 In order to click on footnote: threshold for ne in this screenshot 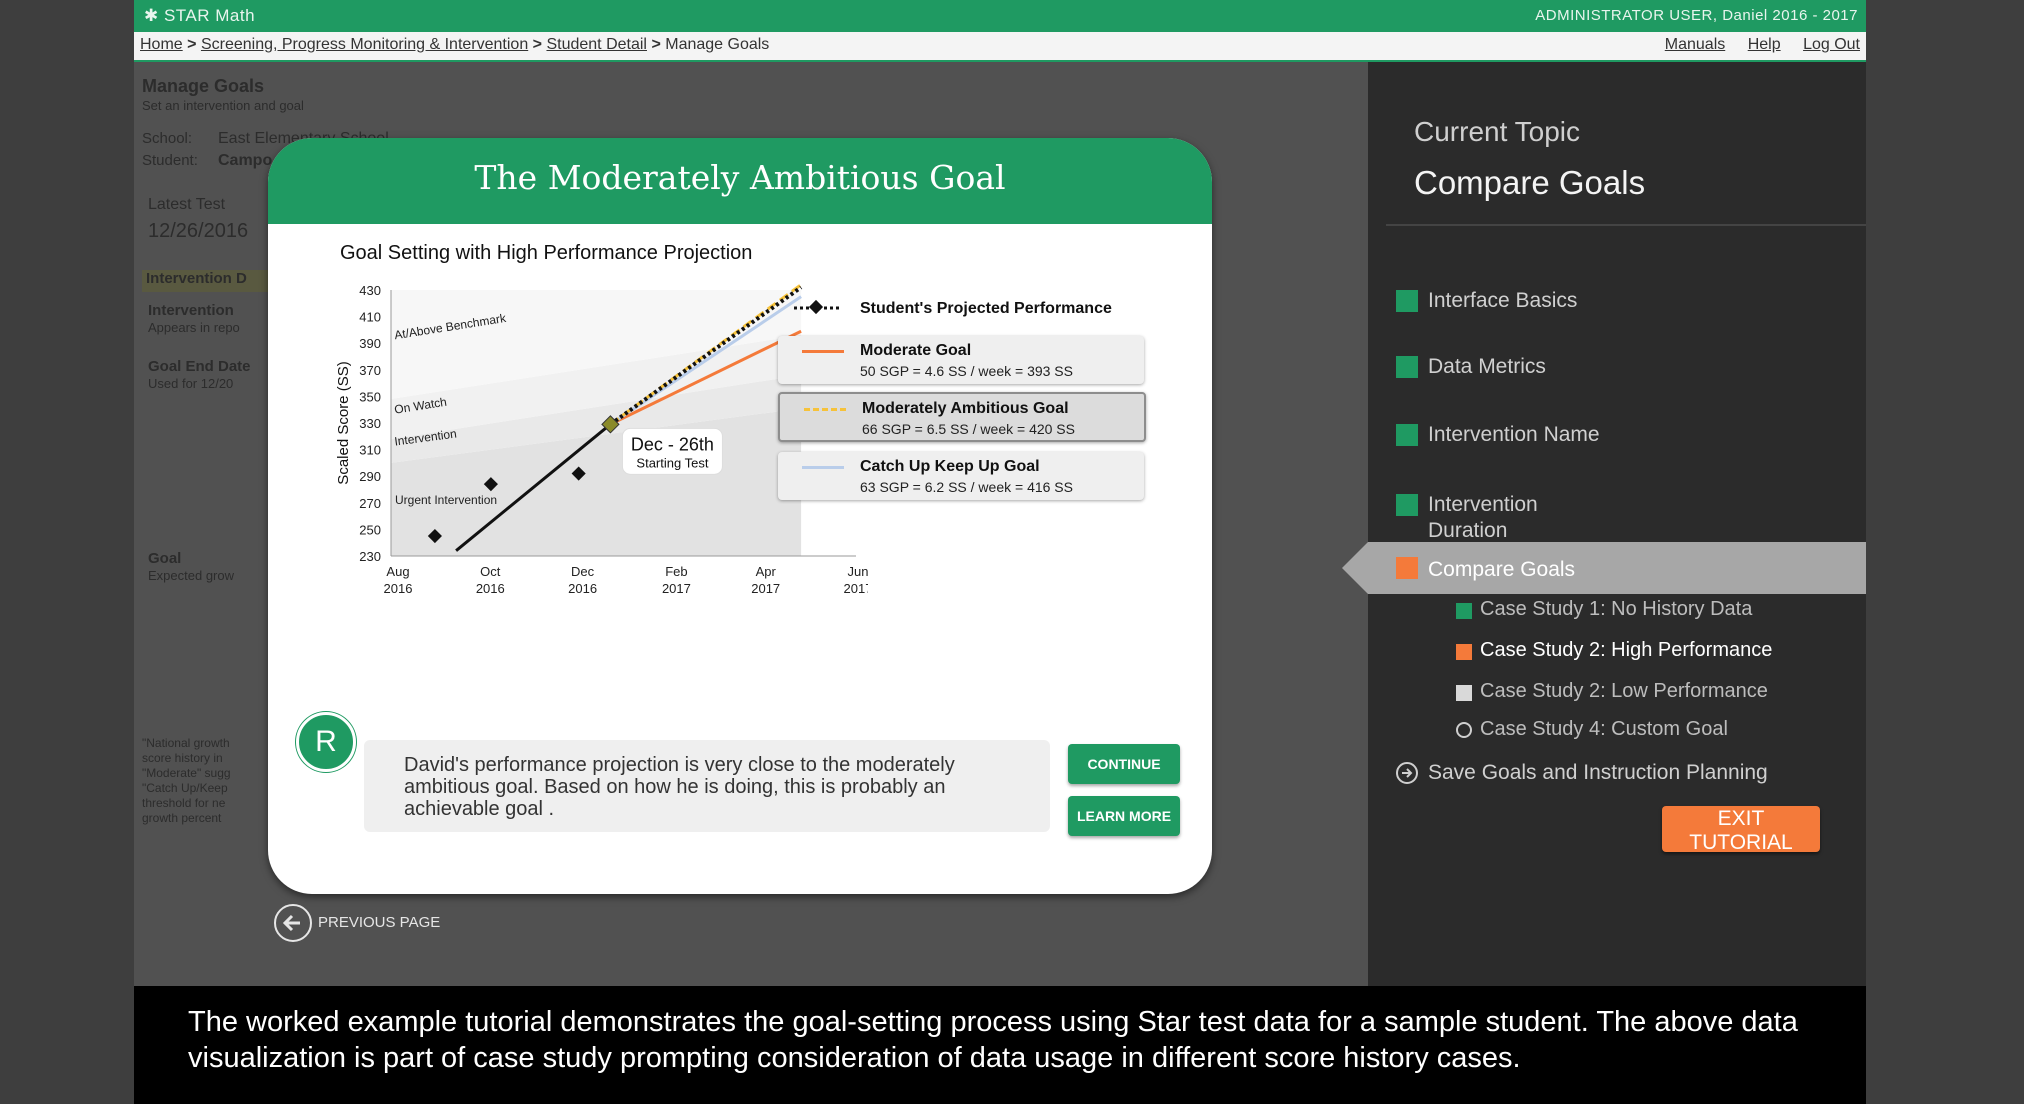, I will do `click(184, 803)`.